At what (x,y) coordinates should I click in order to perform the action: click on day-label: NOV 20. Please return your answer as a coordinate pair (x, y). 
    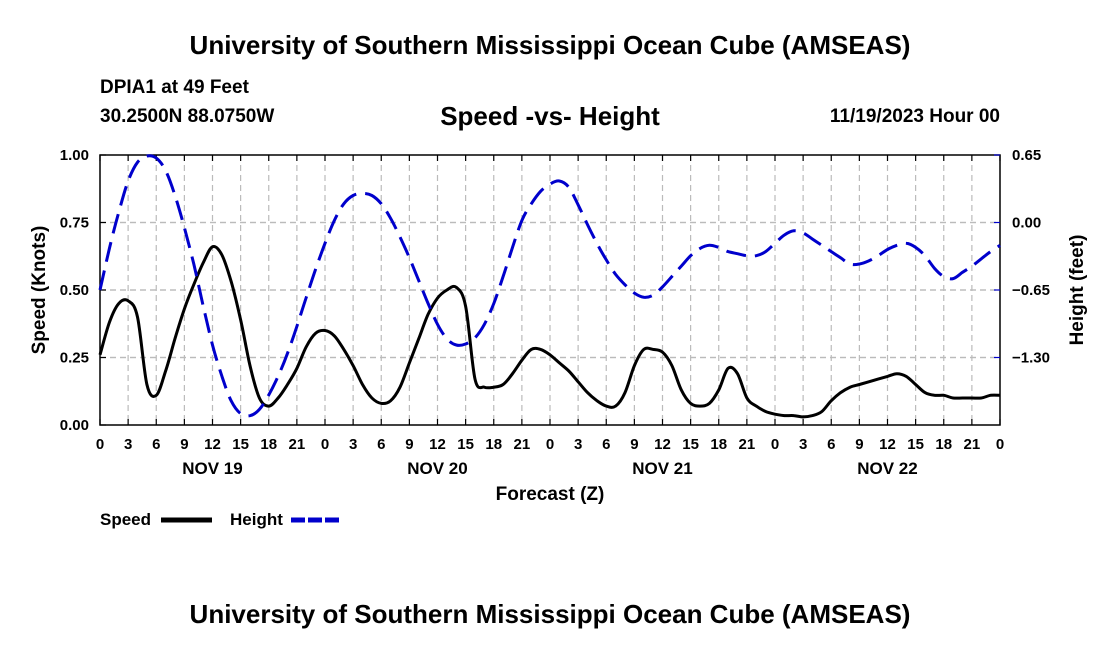
    Looking at the image, I should click on (437, 468).